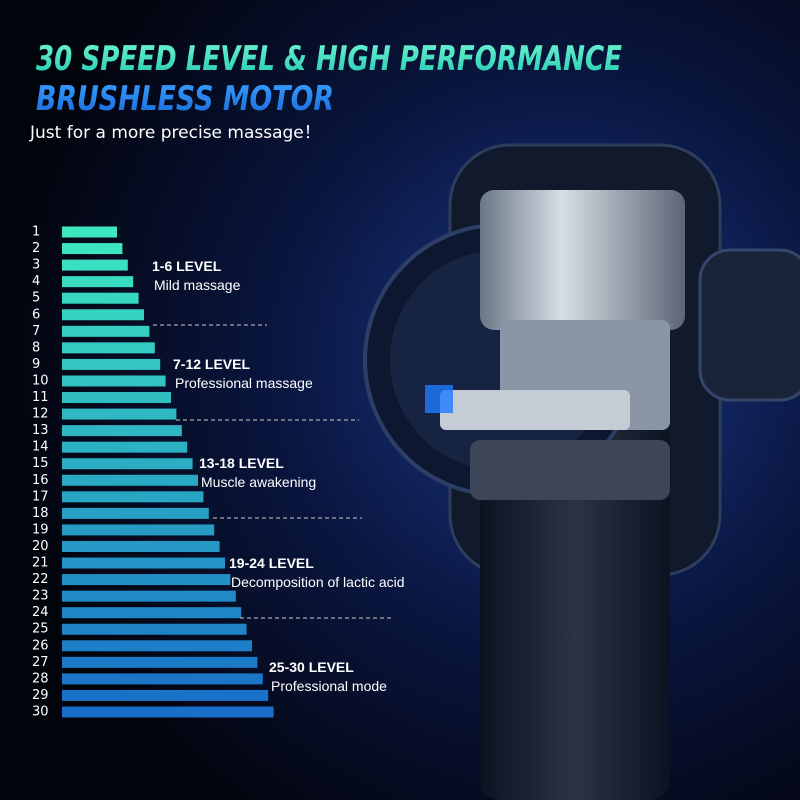 Image resolution: width=800 pixels, height=800 pixels. What do you see at coordinates (40, 678) in the screenshot?
I see `level-label: 28` at bounding box center [40, 678].